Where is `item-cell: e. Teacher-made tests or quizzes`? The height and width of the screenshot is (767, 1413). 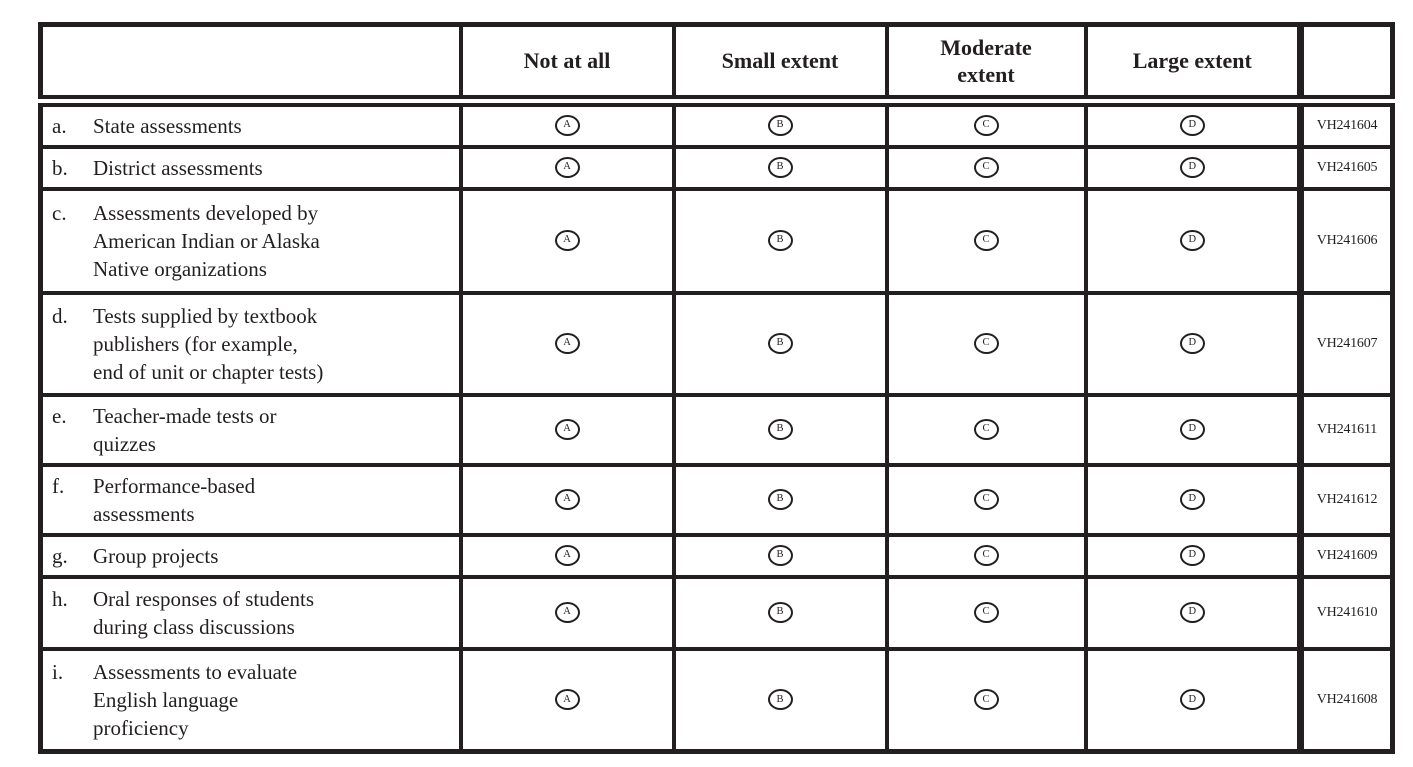 item-cell: e. Teacher-made tests or quizzes is located at coordinates (250, 429).